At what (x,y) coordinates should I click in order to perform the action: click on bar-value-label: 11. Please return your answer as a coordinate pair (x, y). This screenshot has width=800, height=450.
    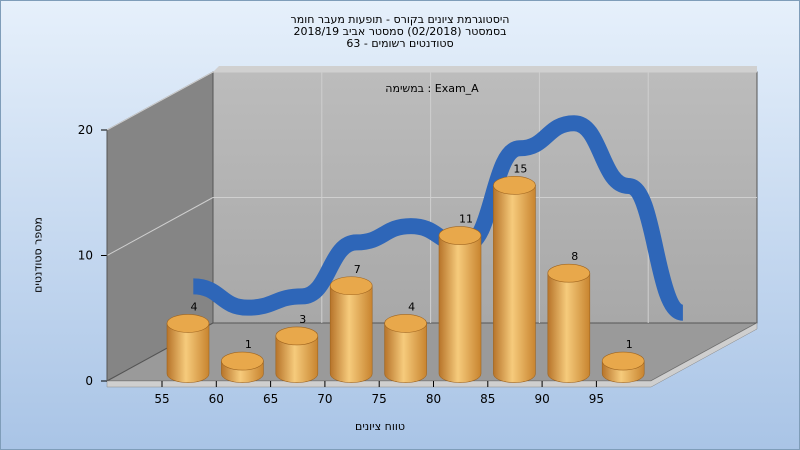
    Looking at the image, I should click on (466, 219).